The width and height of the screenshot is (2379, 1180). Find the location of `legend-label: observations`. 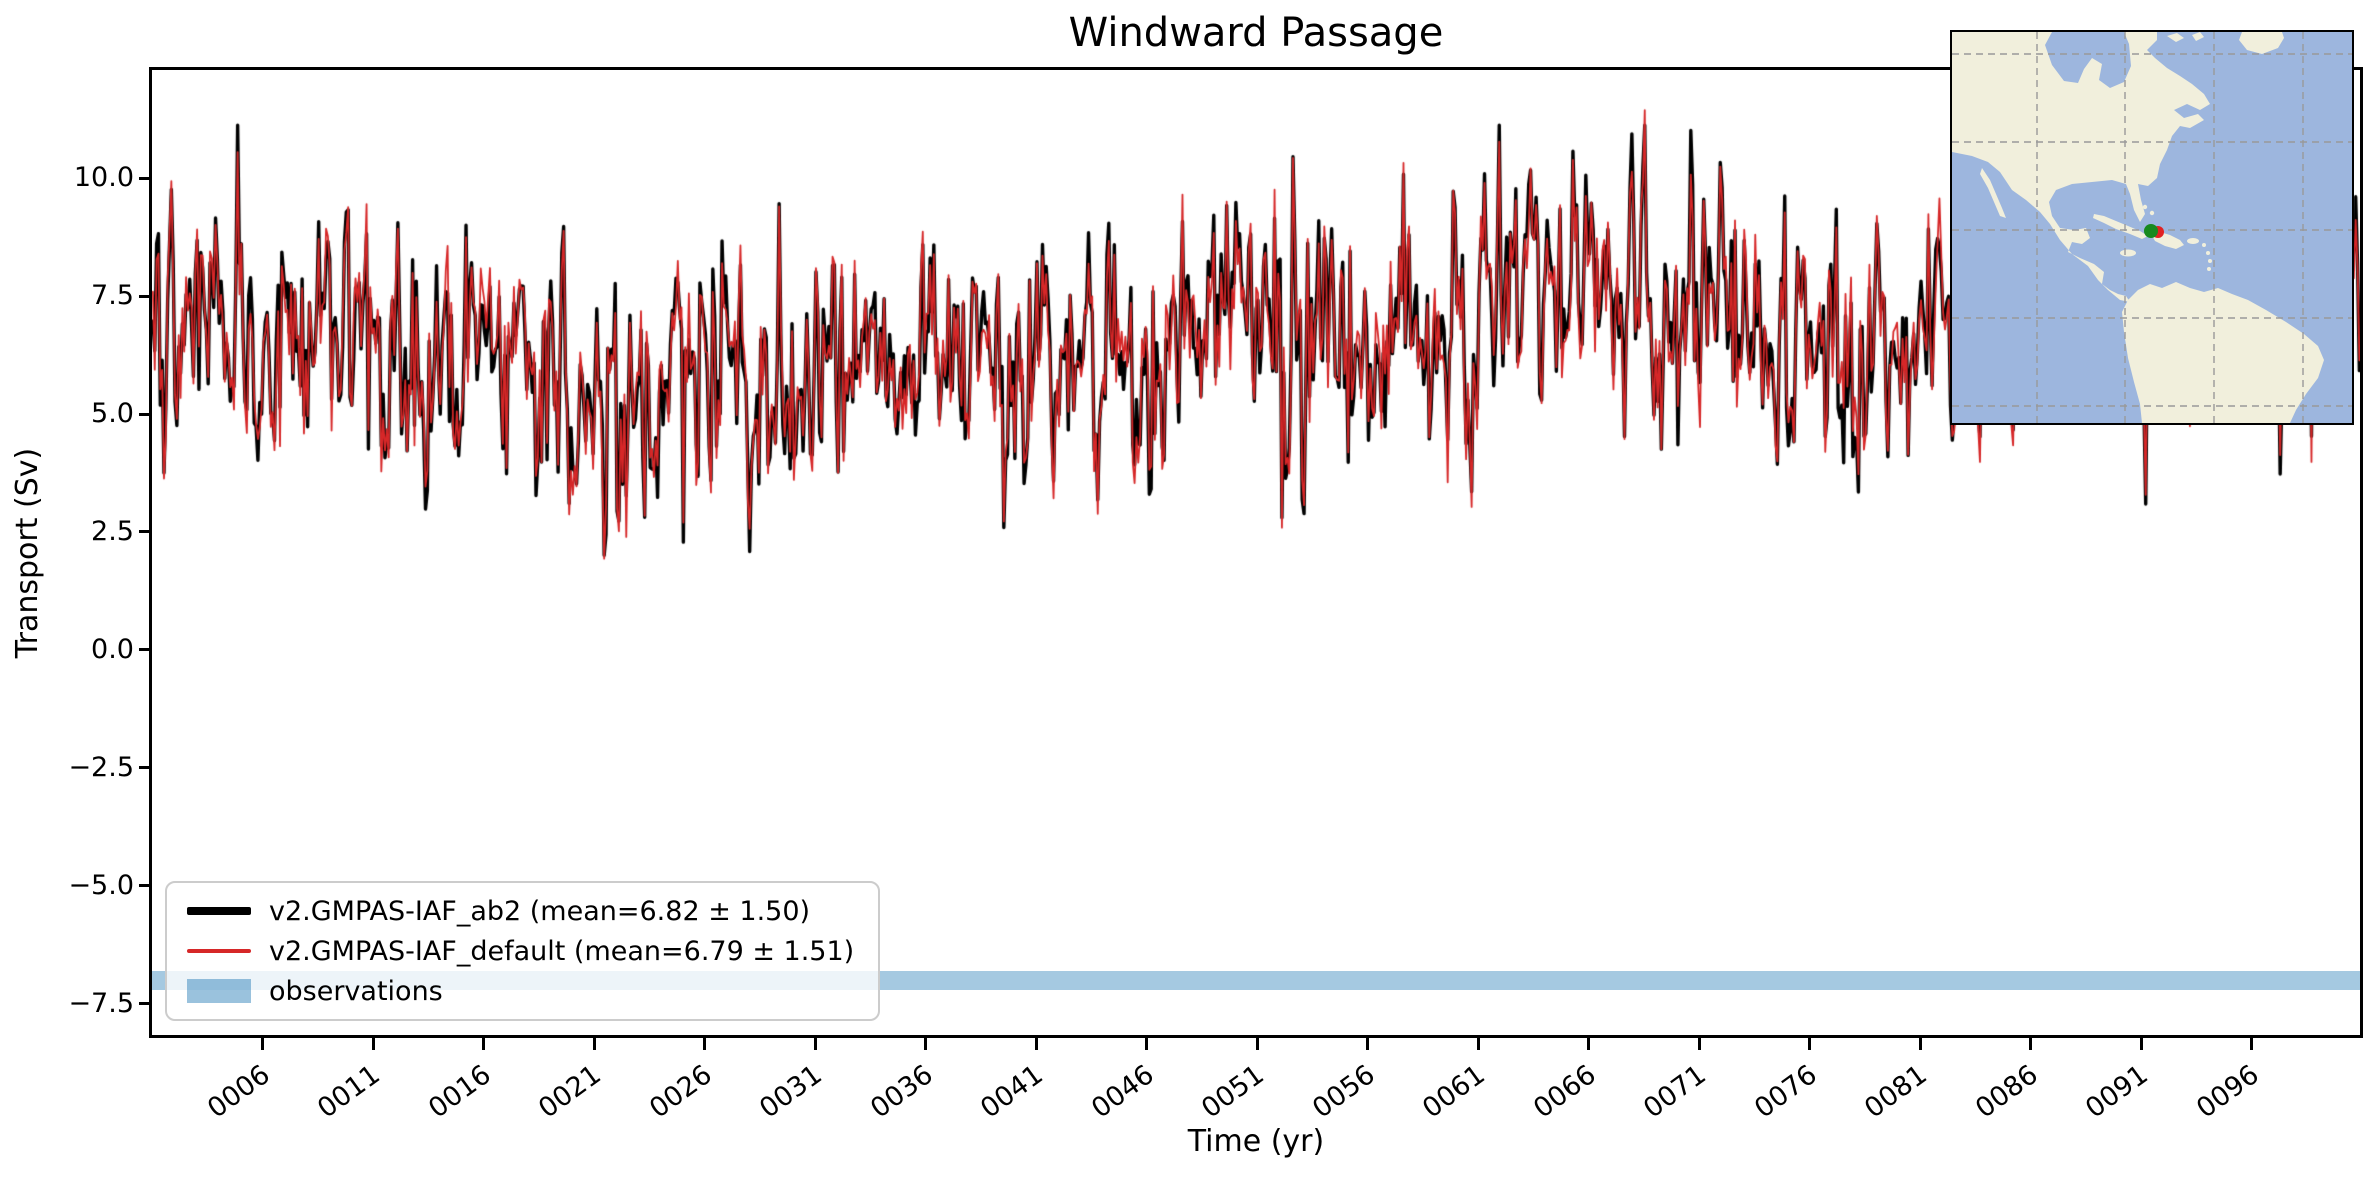

legend-label: observations is located at coordinates (356, 991).